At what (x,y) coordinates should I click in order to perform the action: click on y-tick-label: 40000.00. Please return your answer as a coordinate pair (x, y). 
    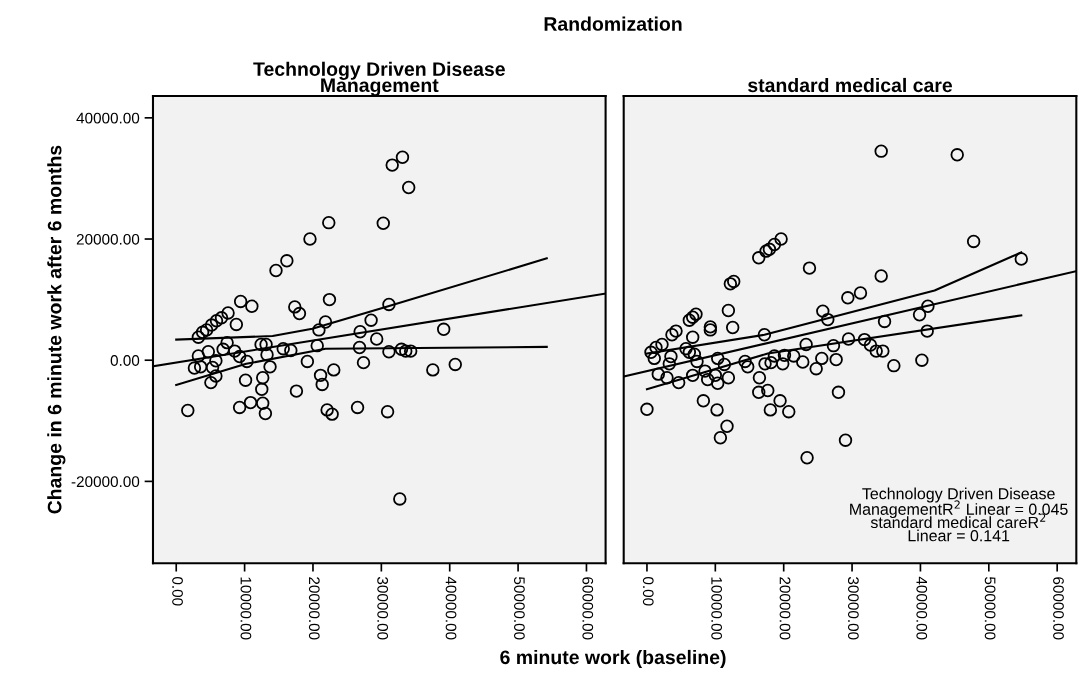
    Looking at the image, I should click on (108, 118).